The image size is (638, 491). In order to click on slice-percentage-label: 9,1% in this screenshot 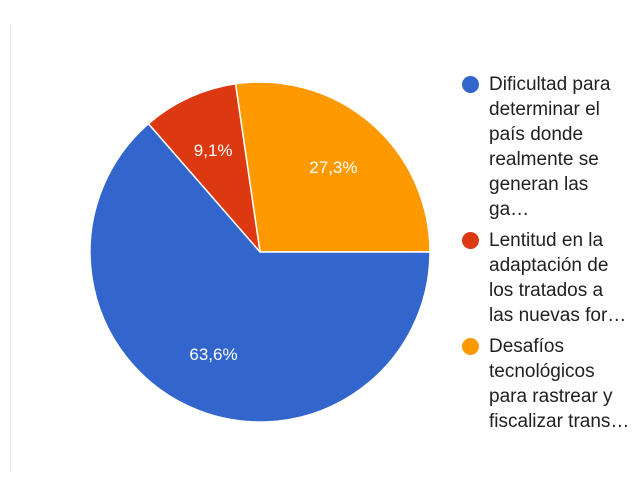, I will do `click(213, 150)`.